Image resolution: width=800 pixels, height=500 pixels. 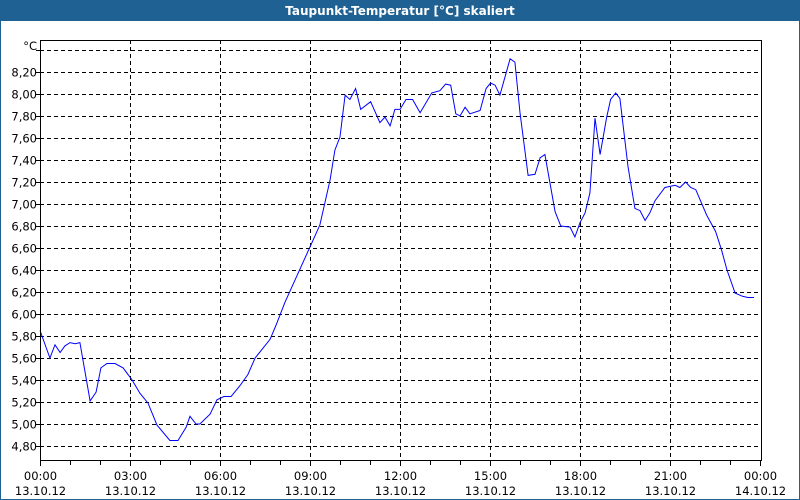 I want to click on y-tick-label: 7,60, so click(x=24, y=139).